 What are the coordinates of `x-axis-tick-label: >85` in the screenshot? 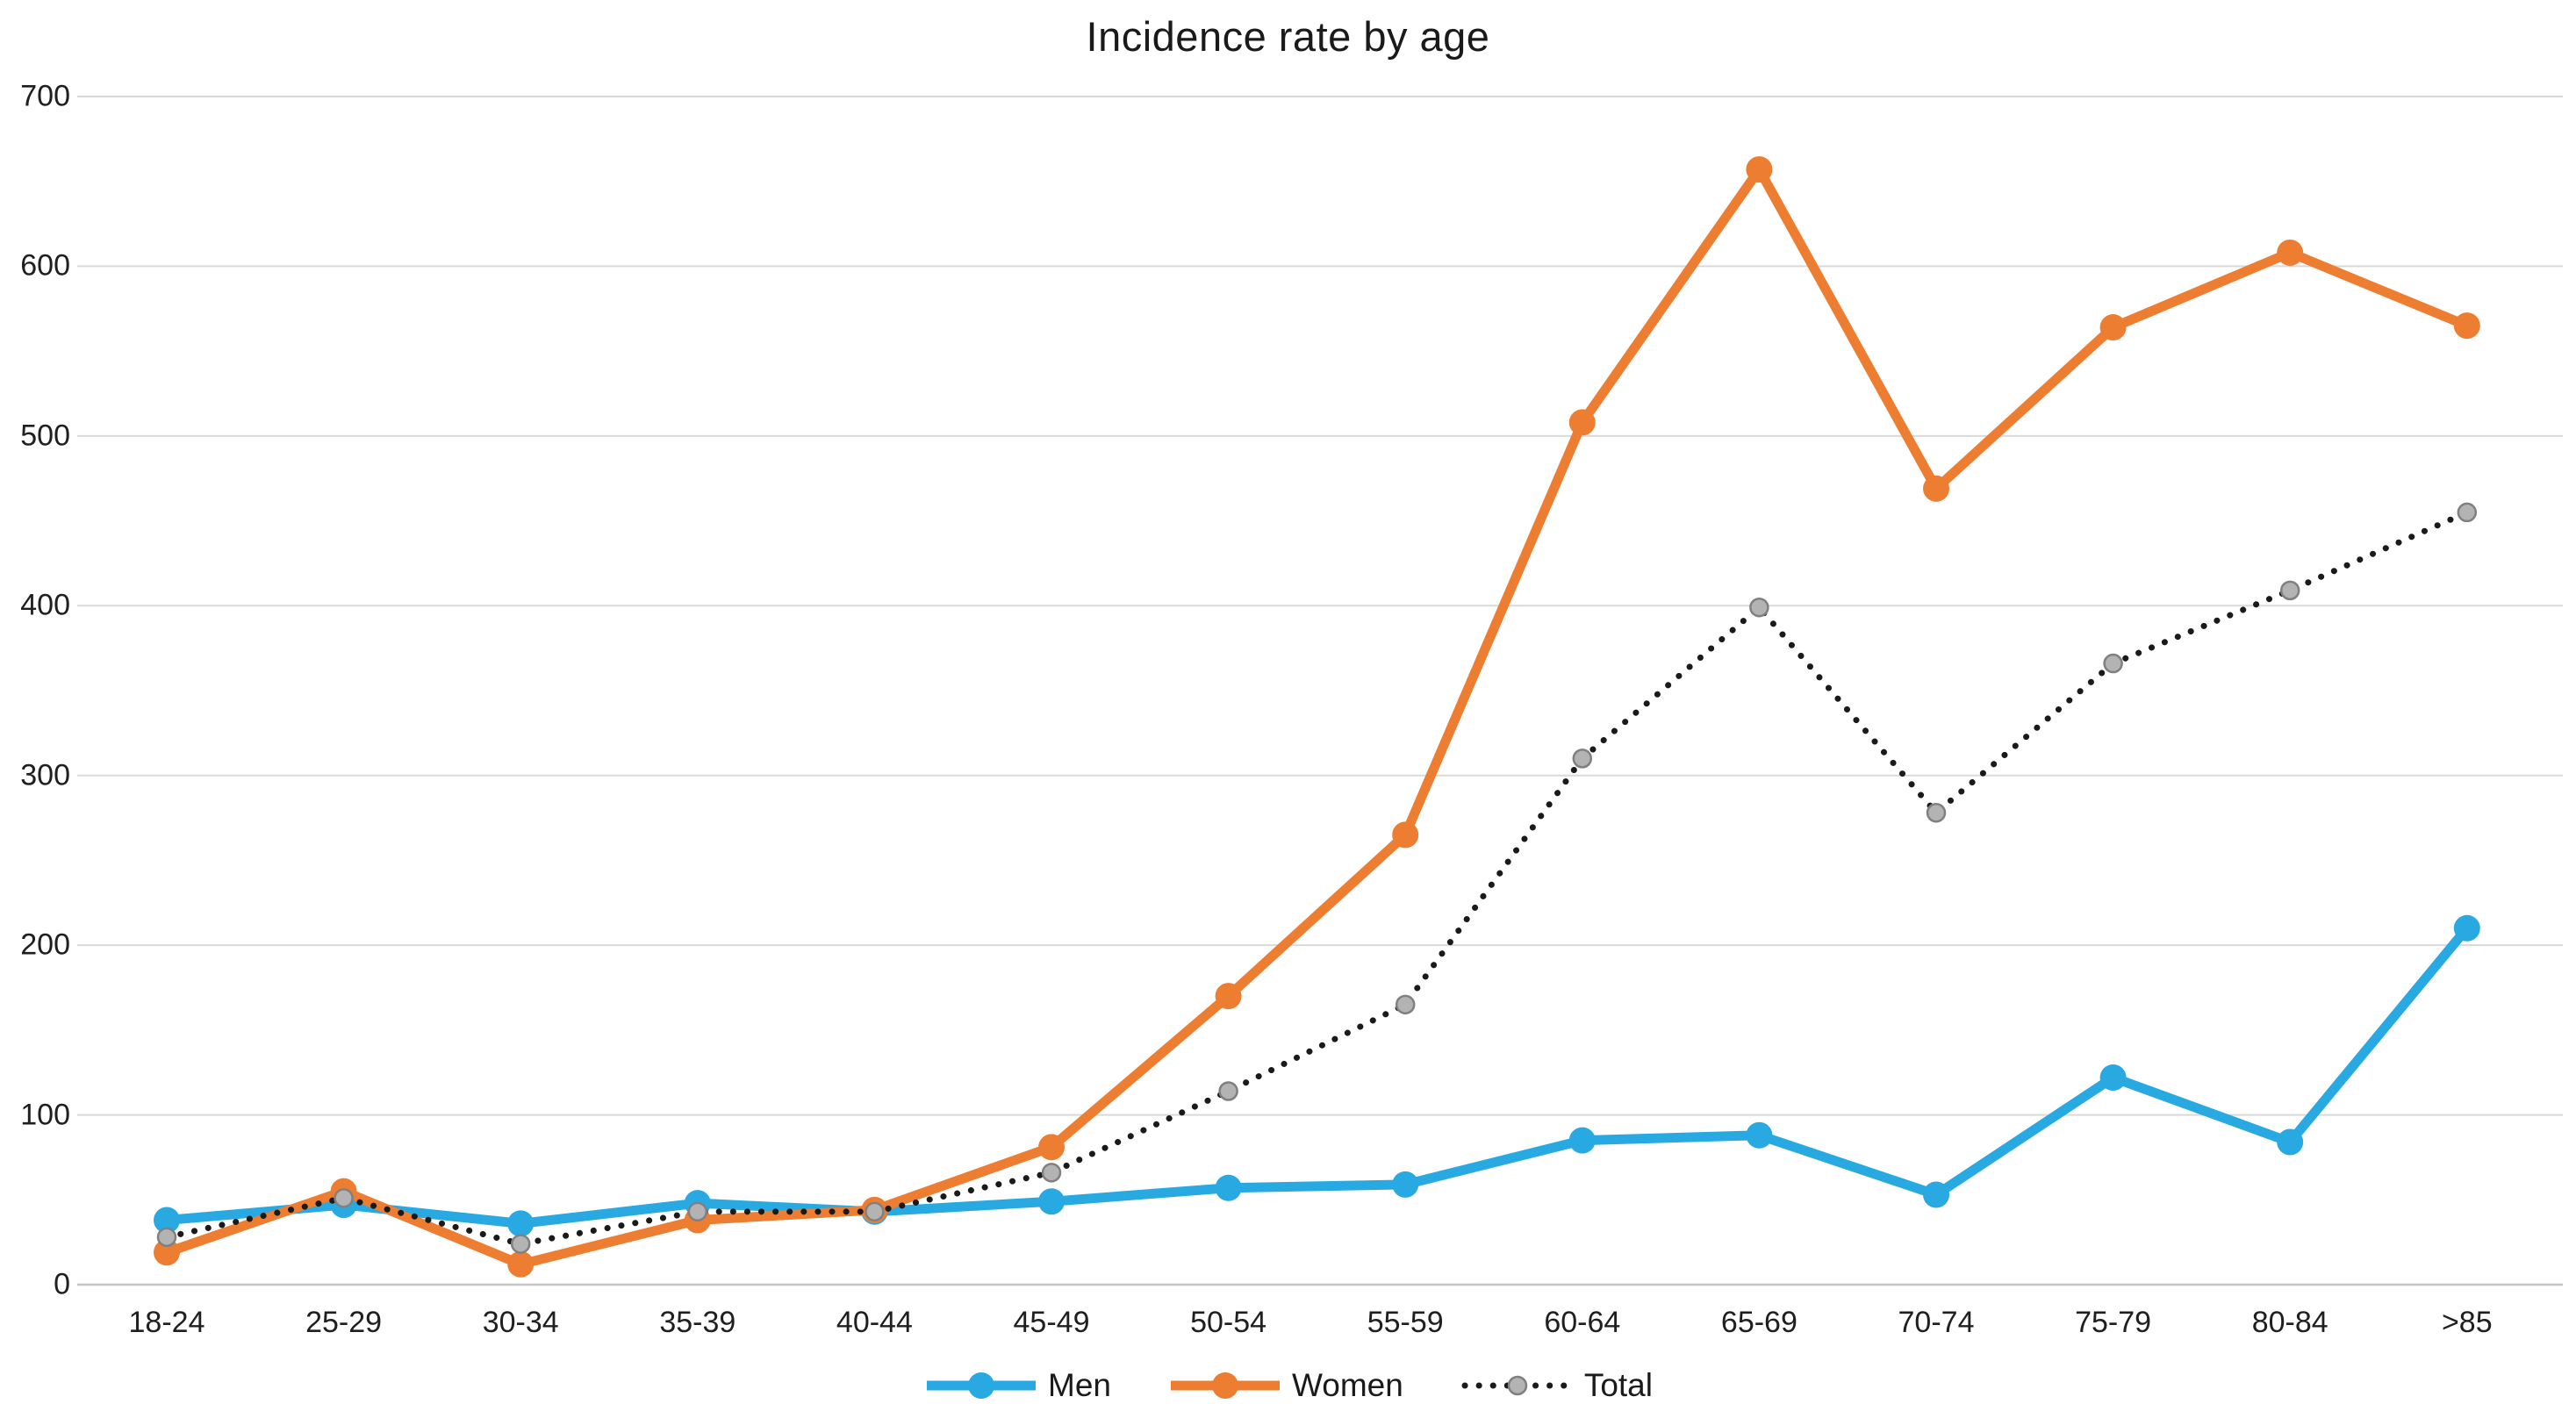 It's located at (2467, 1322).